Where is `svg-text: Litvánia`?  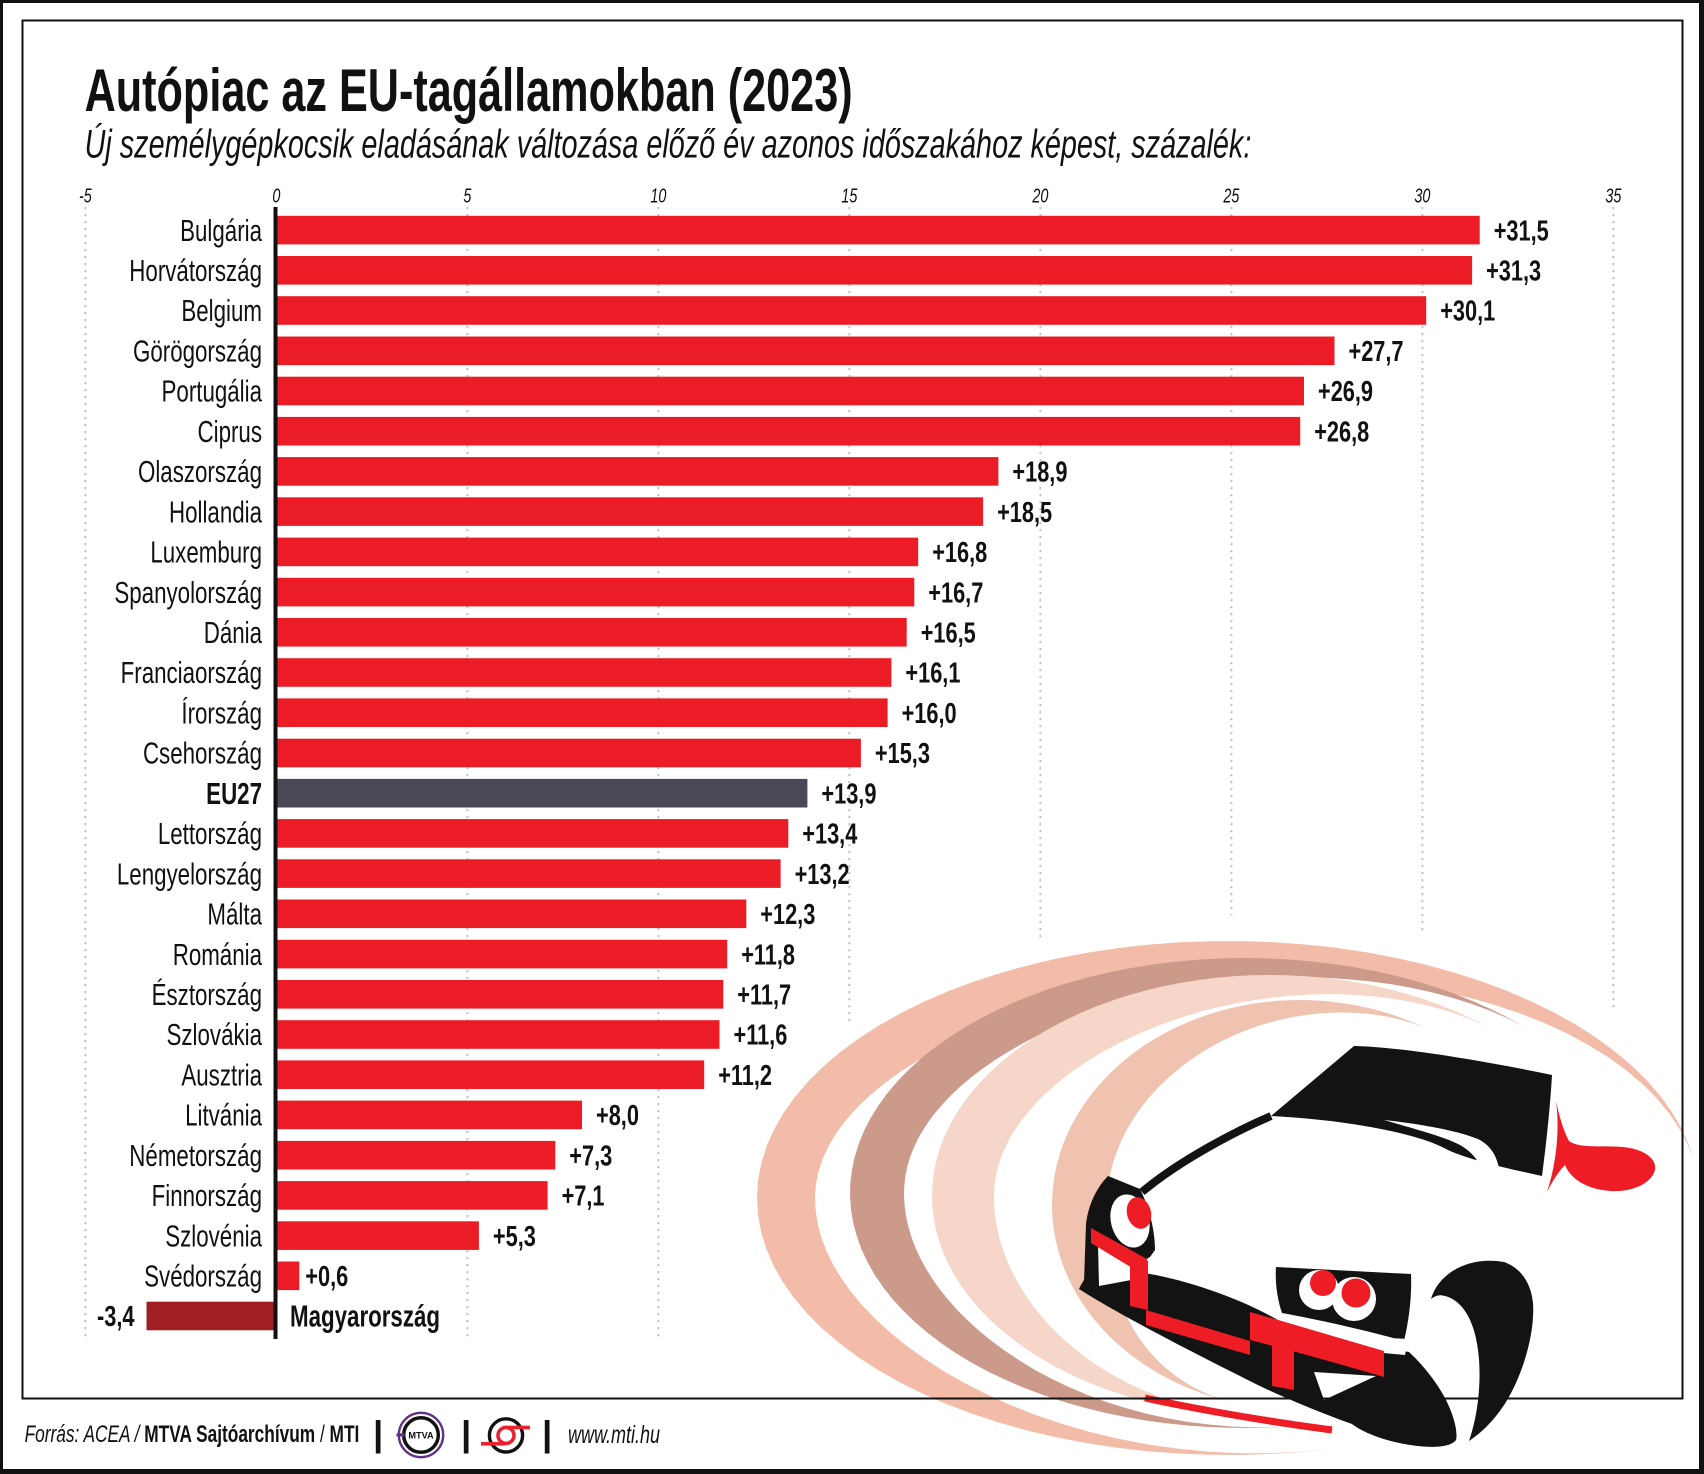 svg-text: Litvánia is located at coordinates (224, 1115).